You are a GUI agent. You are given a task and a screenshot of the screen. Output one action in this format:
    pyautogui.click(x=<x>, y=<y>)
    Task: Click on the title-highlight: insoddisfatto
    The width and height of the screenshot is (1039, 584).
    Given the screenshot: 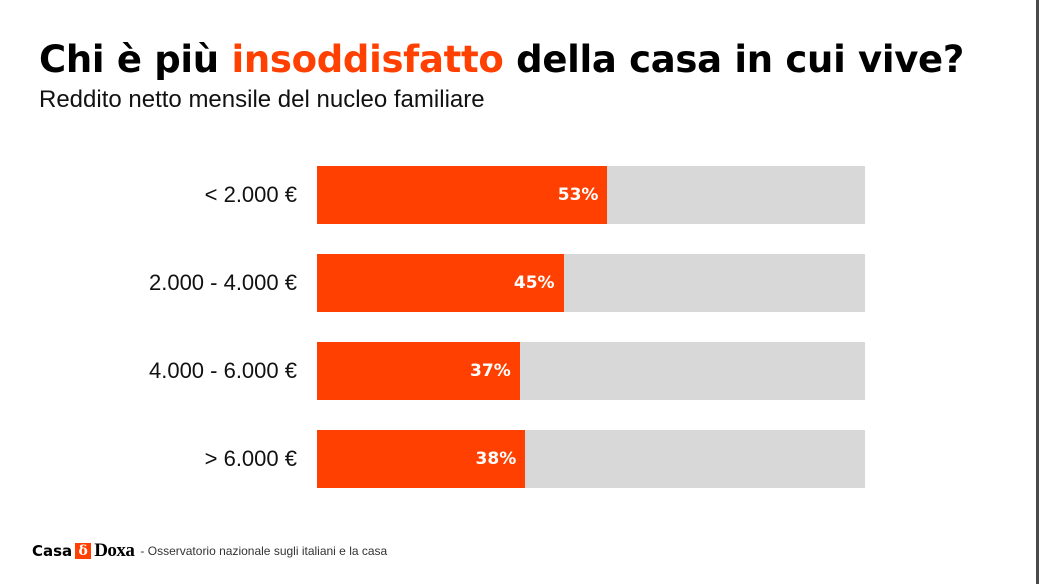 What is the action you would take?
    pyautogui.click(x=367, y=59)
    